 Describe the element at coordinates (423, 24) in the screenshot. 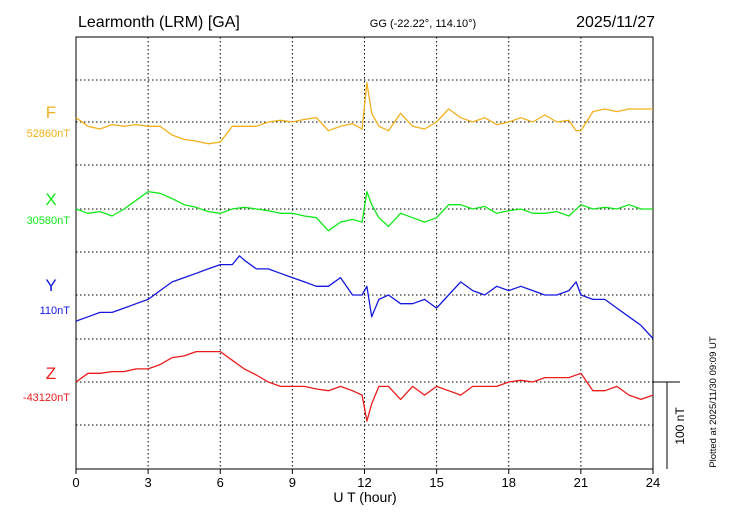

I see `coordinates-label: GG (-22.22°, 114.10°)` at that location.